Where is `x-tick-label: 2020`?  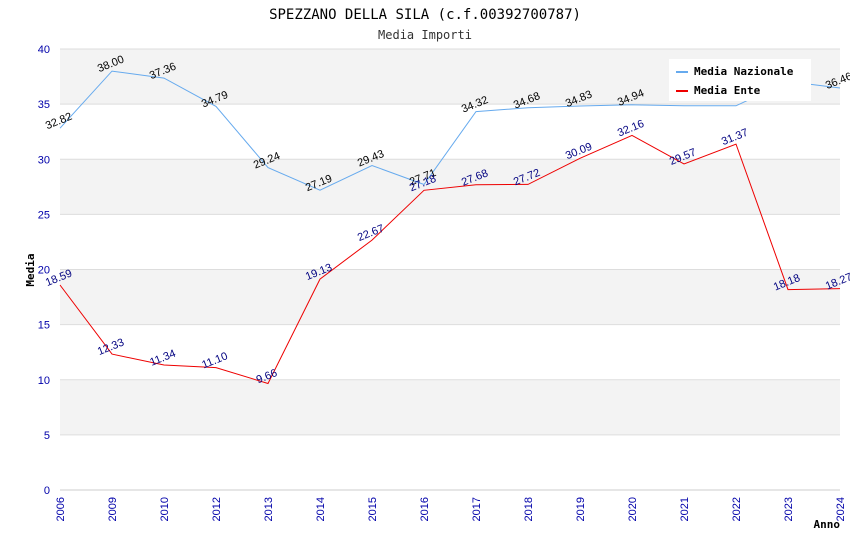 x-tick-label: 2020 is located at coordinates (633, 509).